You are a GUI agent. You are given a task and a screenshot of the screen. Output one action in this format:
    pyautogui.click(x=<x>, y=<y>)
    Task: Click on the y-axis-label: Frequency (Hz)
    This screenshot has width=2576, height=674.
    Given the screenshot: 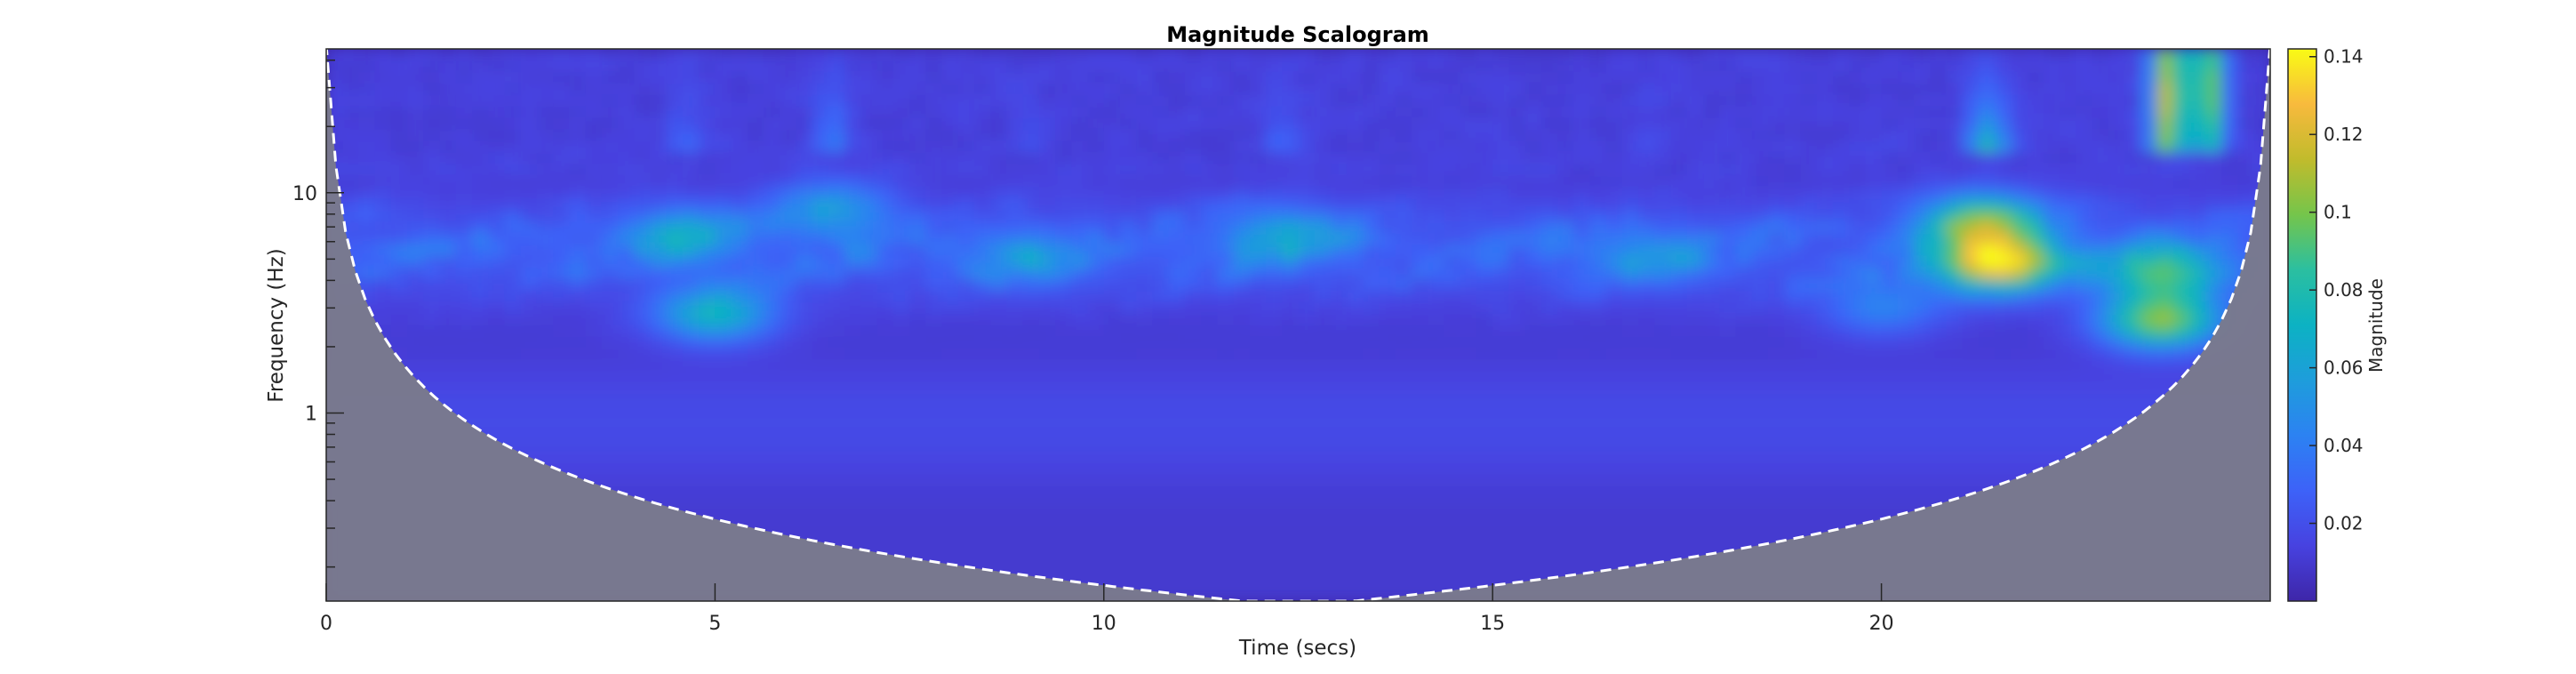 What is the action you would take?
    pyautogui.click(x=276, y=325)
    